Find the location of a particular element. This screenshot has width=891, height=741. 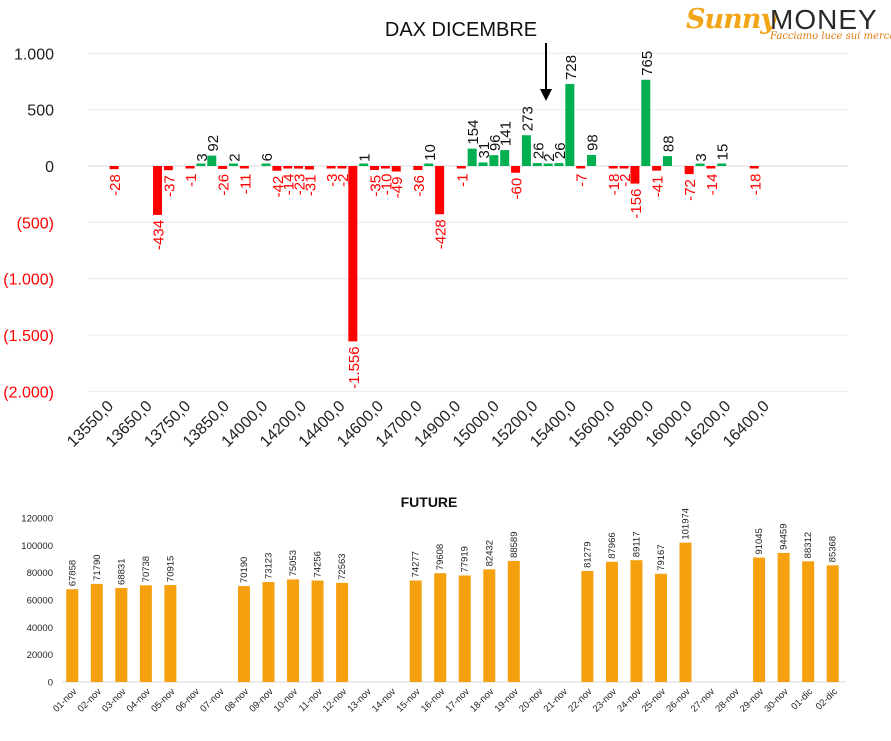

dax-data-label: 6 is located at coordinates (267, 157).